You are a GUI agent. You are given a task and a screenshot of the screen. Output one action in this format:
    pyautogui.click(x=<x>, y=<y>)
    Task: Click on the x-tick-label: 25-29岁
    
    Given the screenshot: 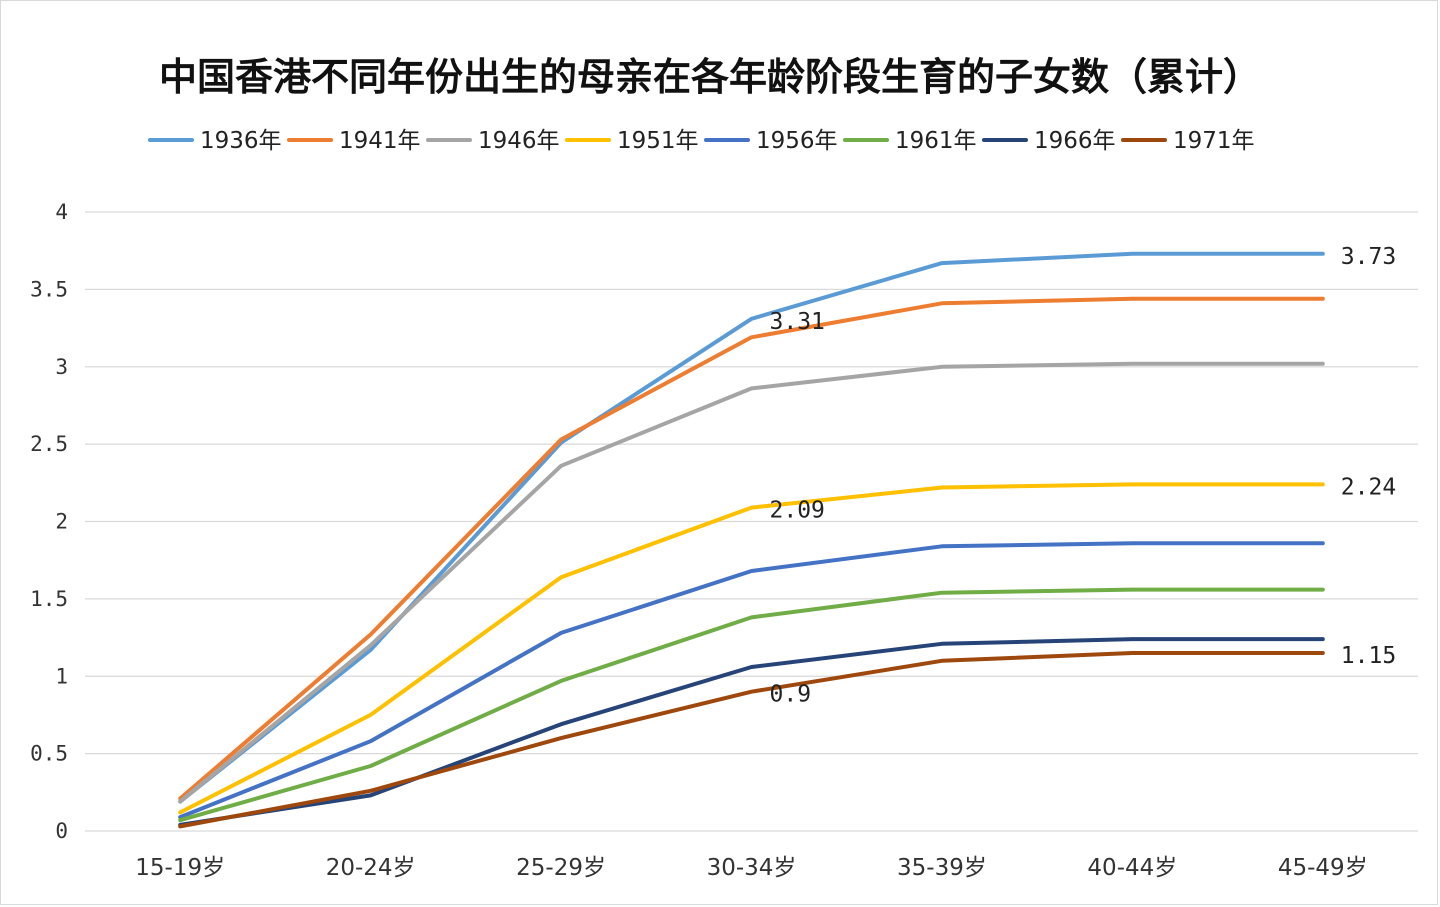 What is the action you would take?
    pyautogui.click(x=561, y=868)
    